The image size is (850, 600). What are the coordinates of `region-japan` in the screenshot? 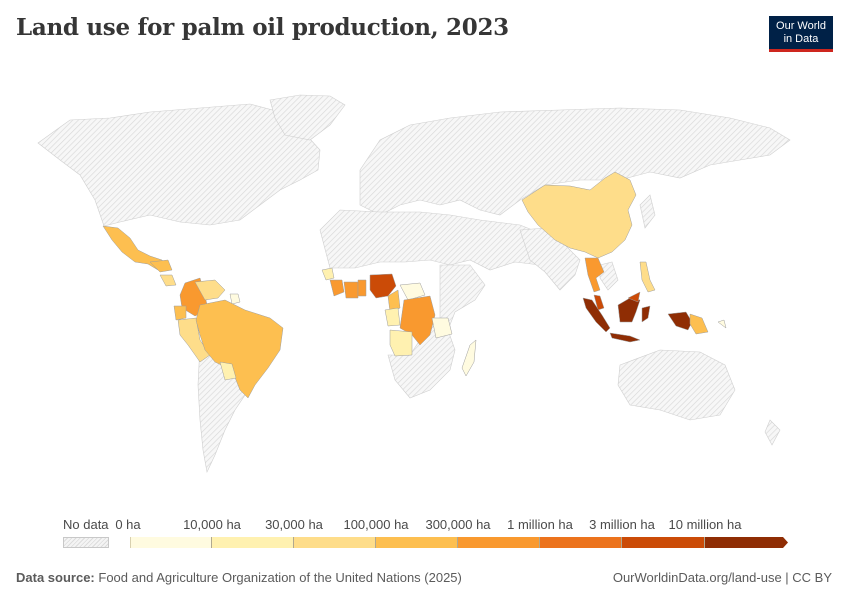 It's located at (647, 211).